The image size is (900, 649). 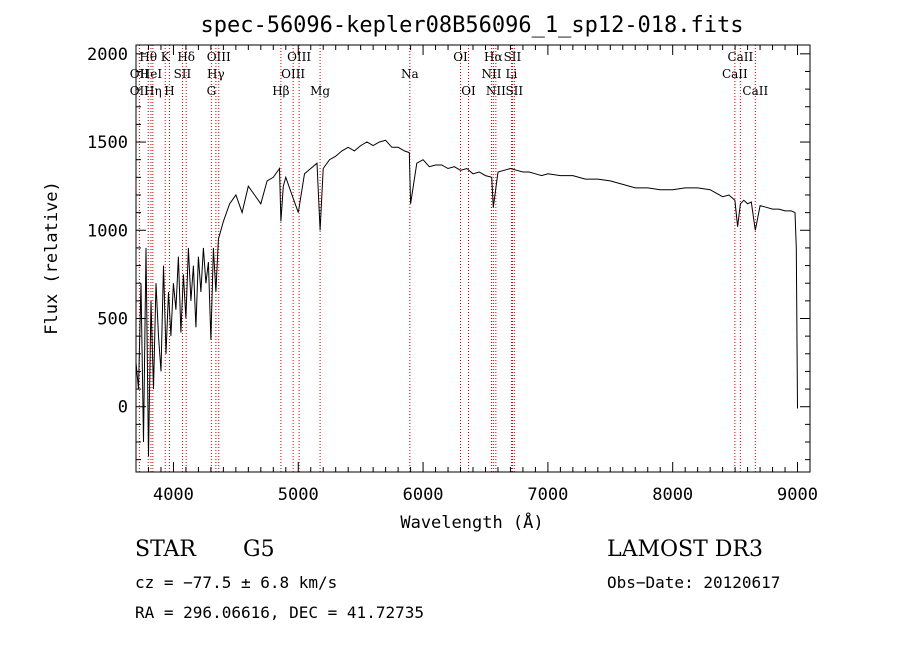 What do you see at coordinates (672, 495) in the screenshot?
I see `x-tick-label: 8000` at bounding box center [672, 495].